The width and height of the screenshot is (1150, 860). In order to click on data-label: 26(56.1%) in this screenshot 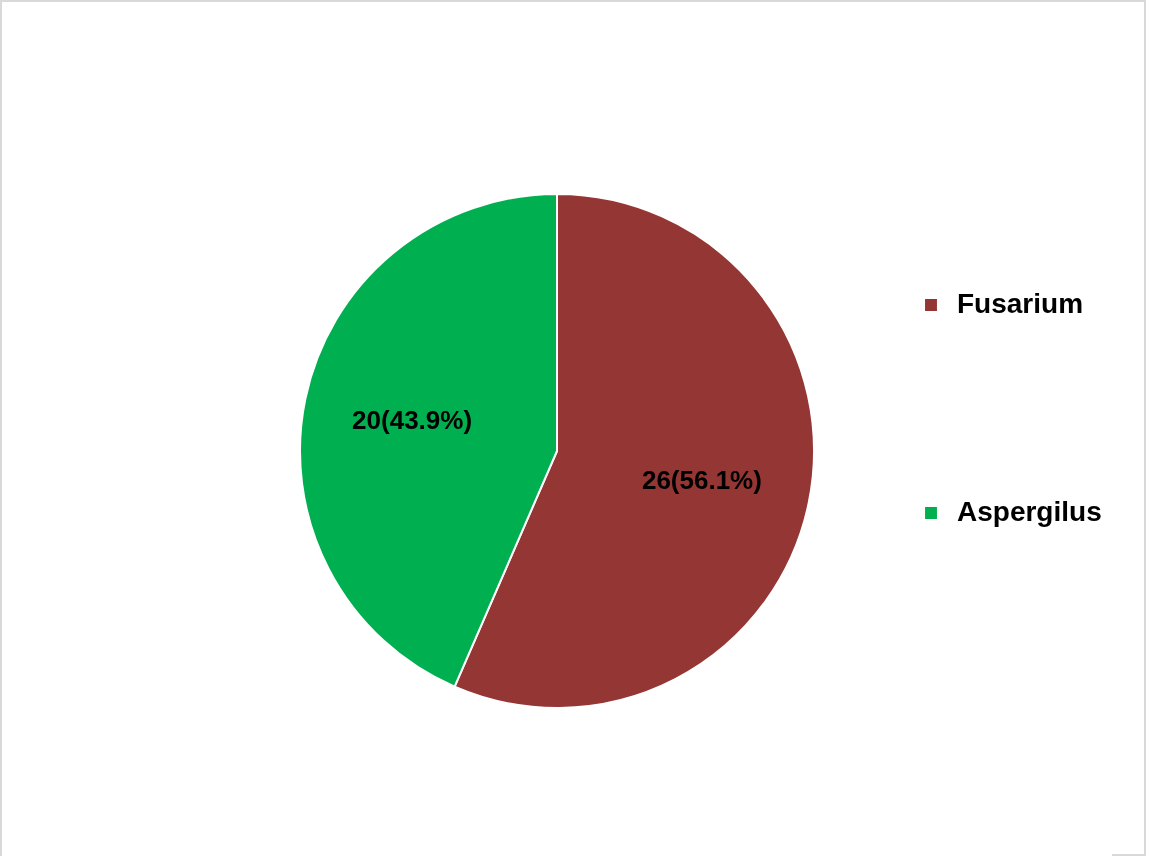, I will do `click(701, 480)`.